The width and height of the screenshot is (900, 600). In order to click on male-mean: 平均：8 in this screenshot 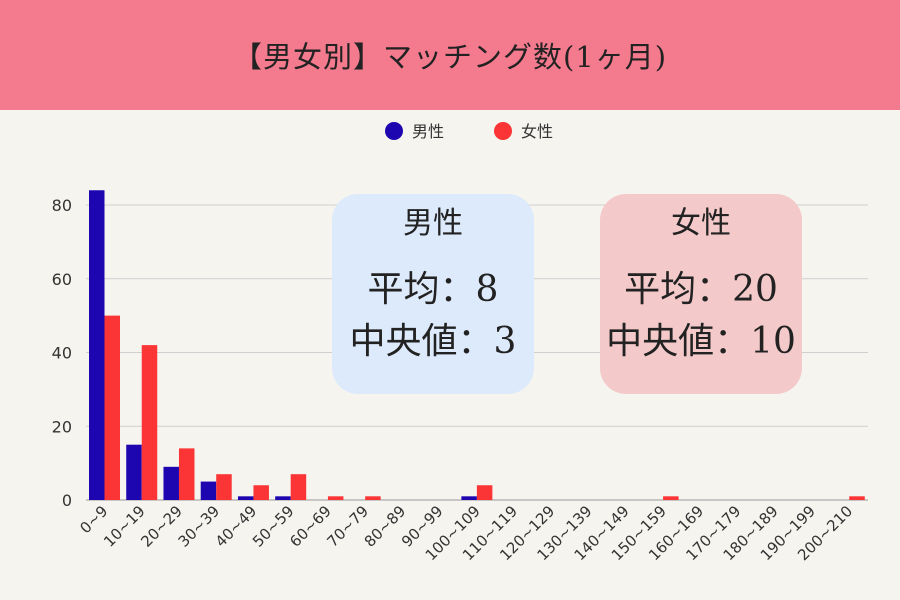, I will do `click(433, 289)`.